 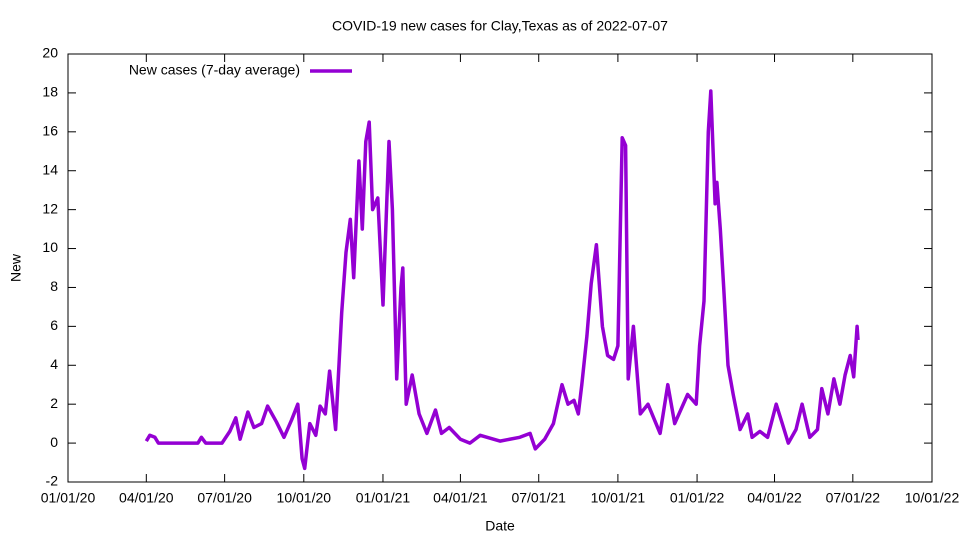 What do you see at coordinates (383, 498) in the screenshot?
I see `x-tick-label: 01/01/21` at bounding box center [383, 498].